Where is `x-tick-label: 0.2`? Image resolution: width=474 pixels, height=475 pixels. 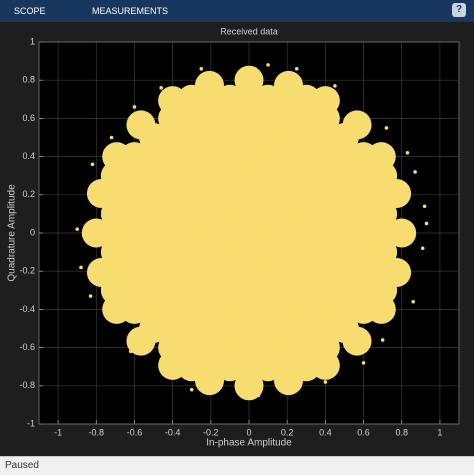 x-tick-label: 0.2 is located at coordinates (287, 432).